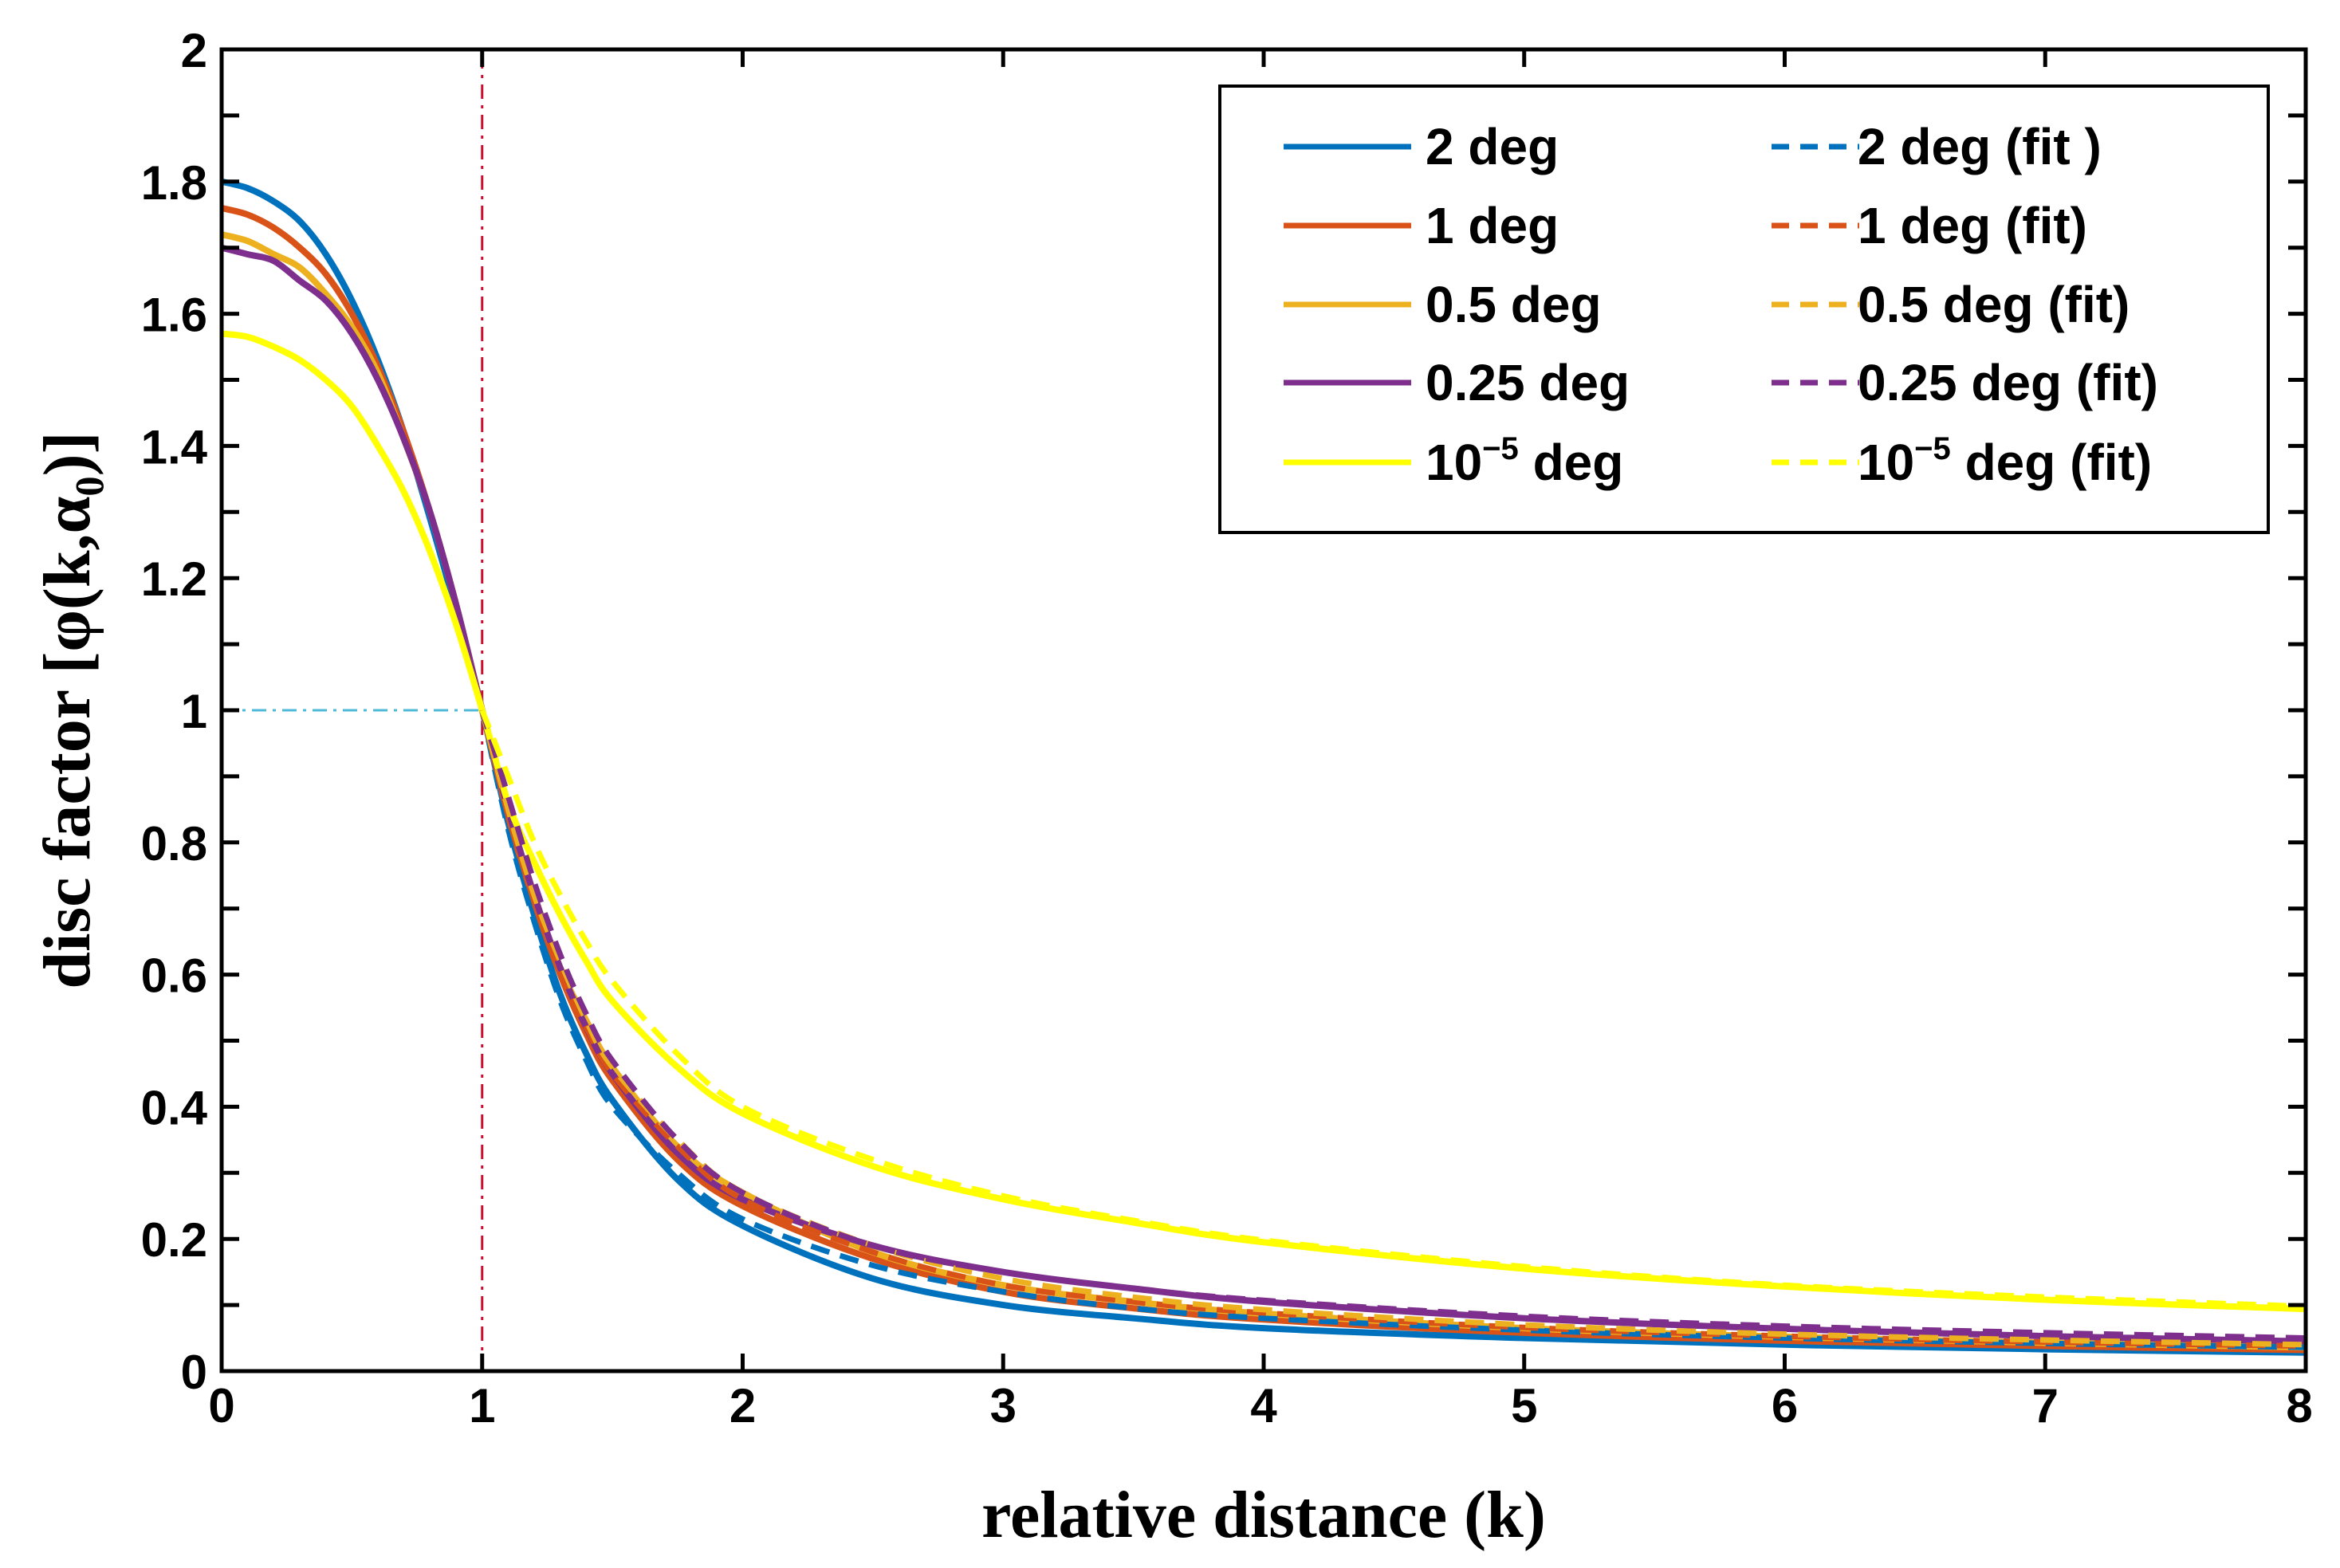 Image resolution: width=2340 pixels, height=1568 pixels. What do you see at coordinates (2008, 383) in the screenshot?
I see `legend-label: 0.25 deg (fit)` at bounding box center [2008, 383].